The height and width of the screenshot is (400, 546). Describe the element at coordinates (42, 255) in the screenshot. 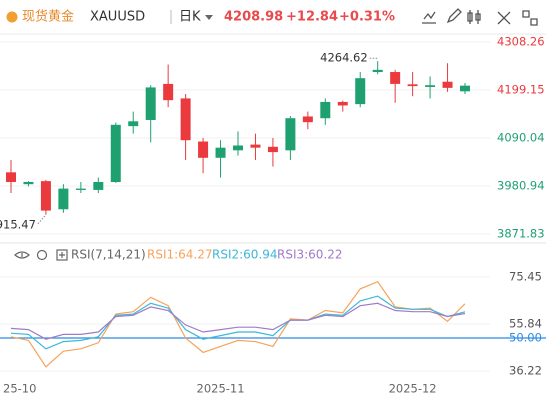

I see `settings-gear` at that location.